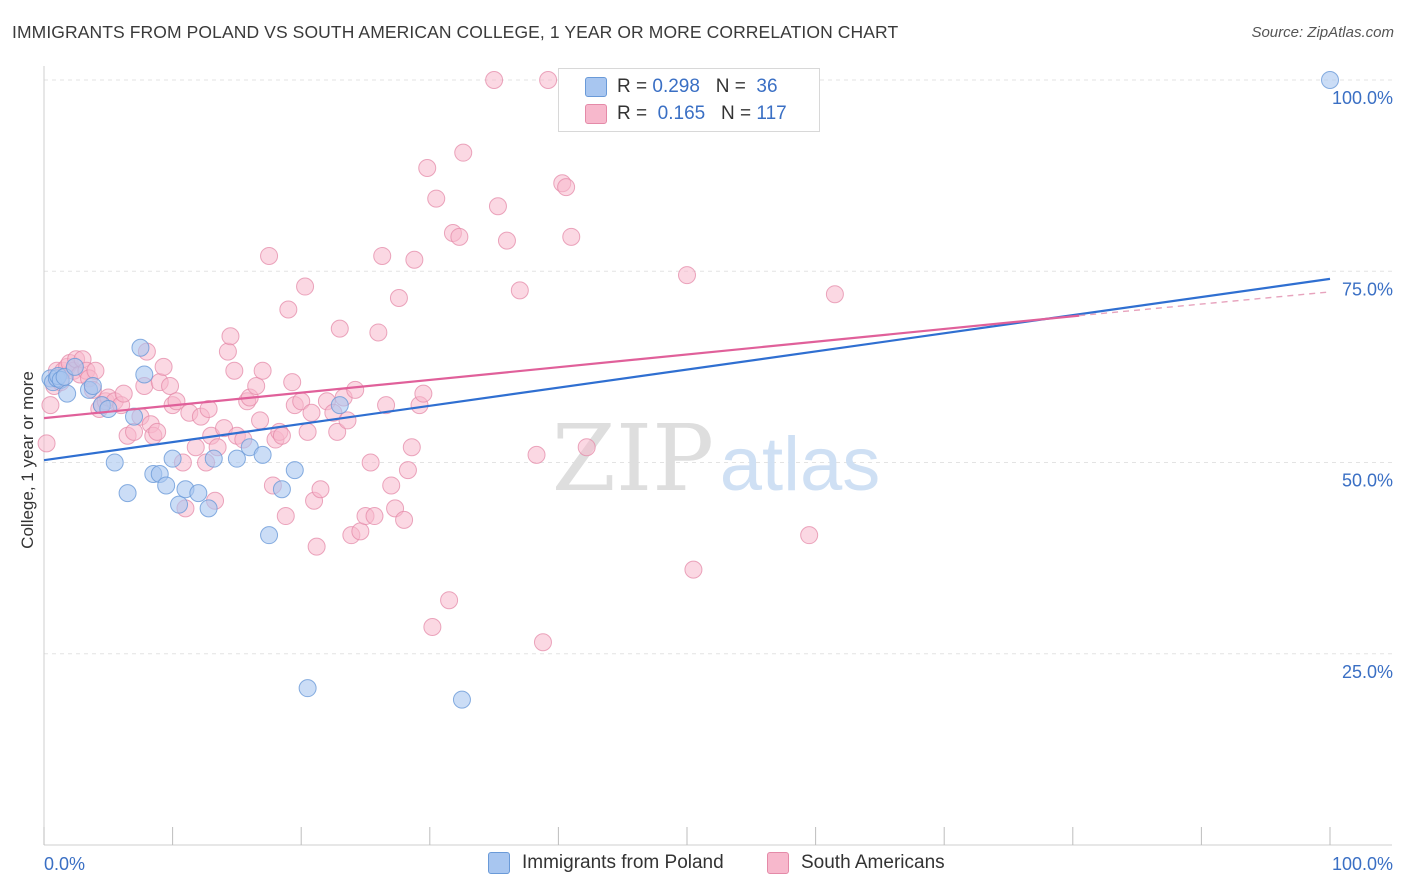 Image resolution: width=1406 pixels, height=892 pixels. What do you see at coordinates (767, 86) in the screenshot?
I see `n-value-poland: 36` at bounding box center [767, 86].